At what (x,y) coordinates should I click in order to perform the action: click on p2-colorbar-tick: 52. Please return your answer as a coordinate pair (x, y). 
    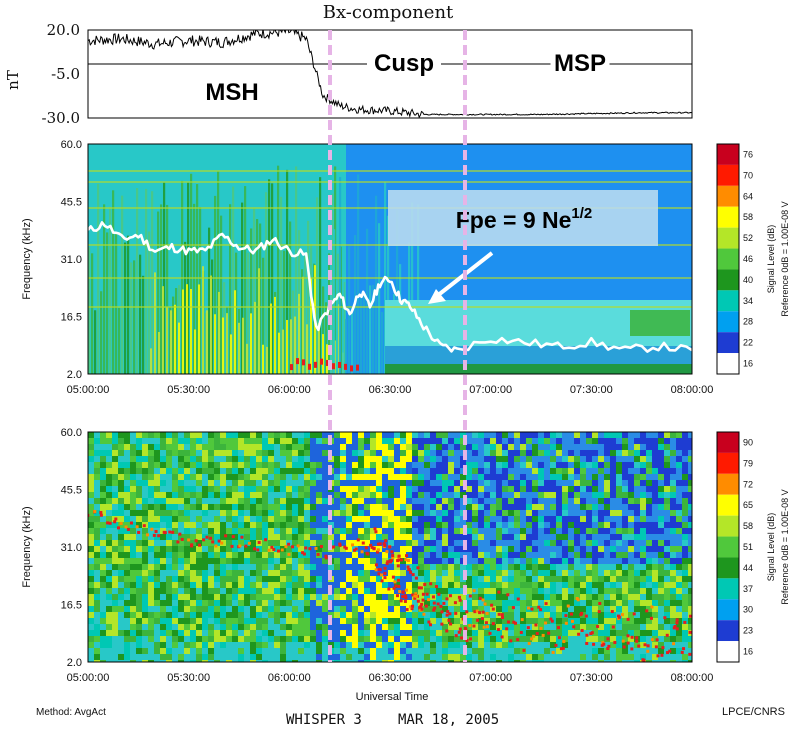
    Looking at the image, I should click on (748, 238).